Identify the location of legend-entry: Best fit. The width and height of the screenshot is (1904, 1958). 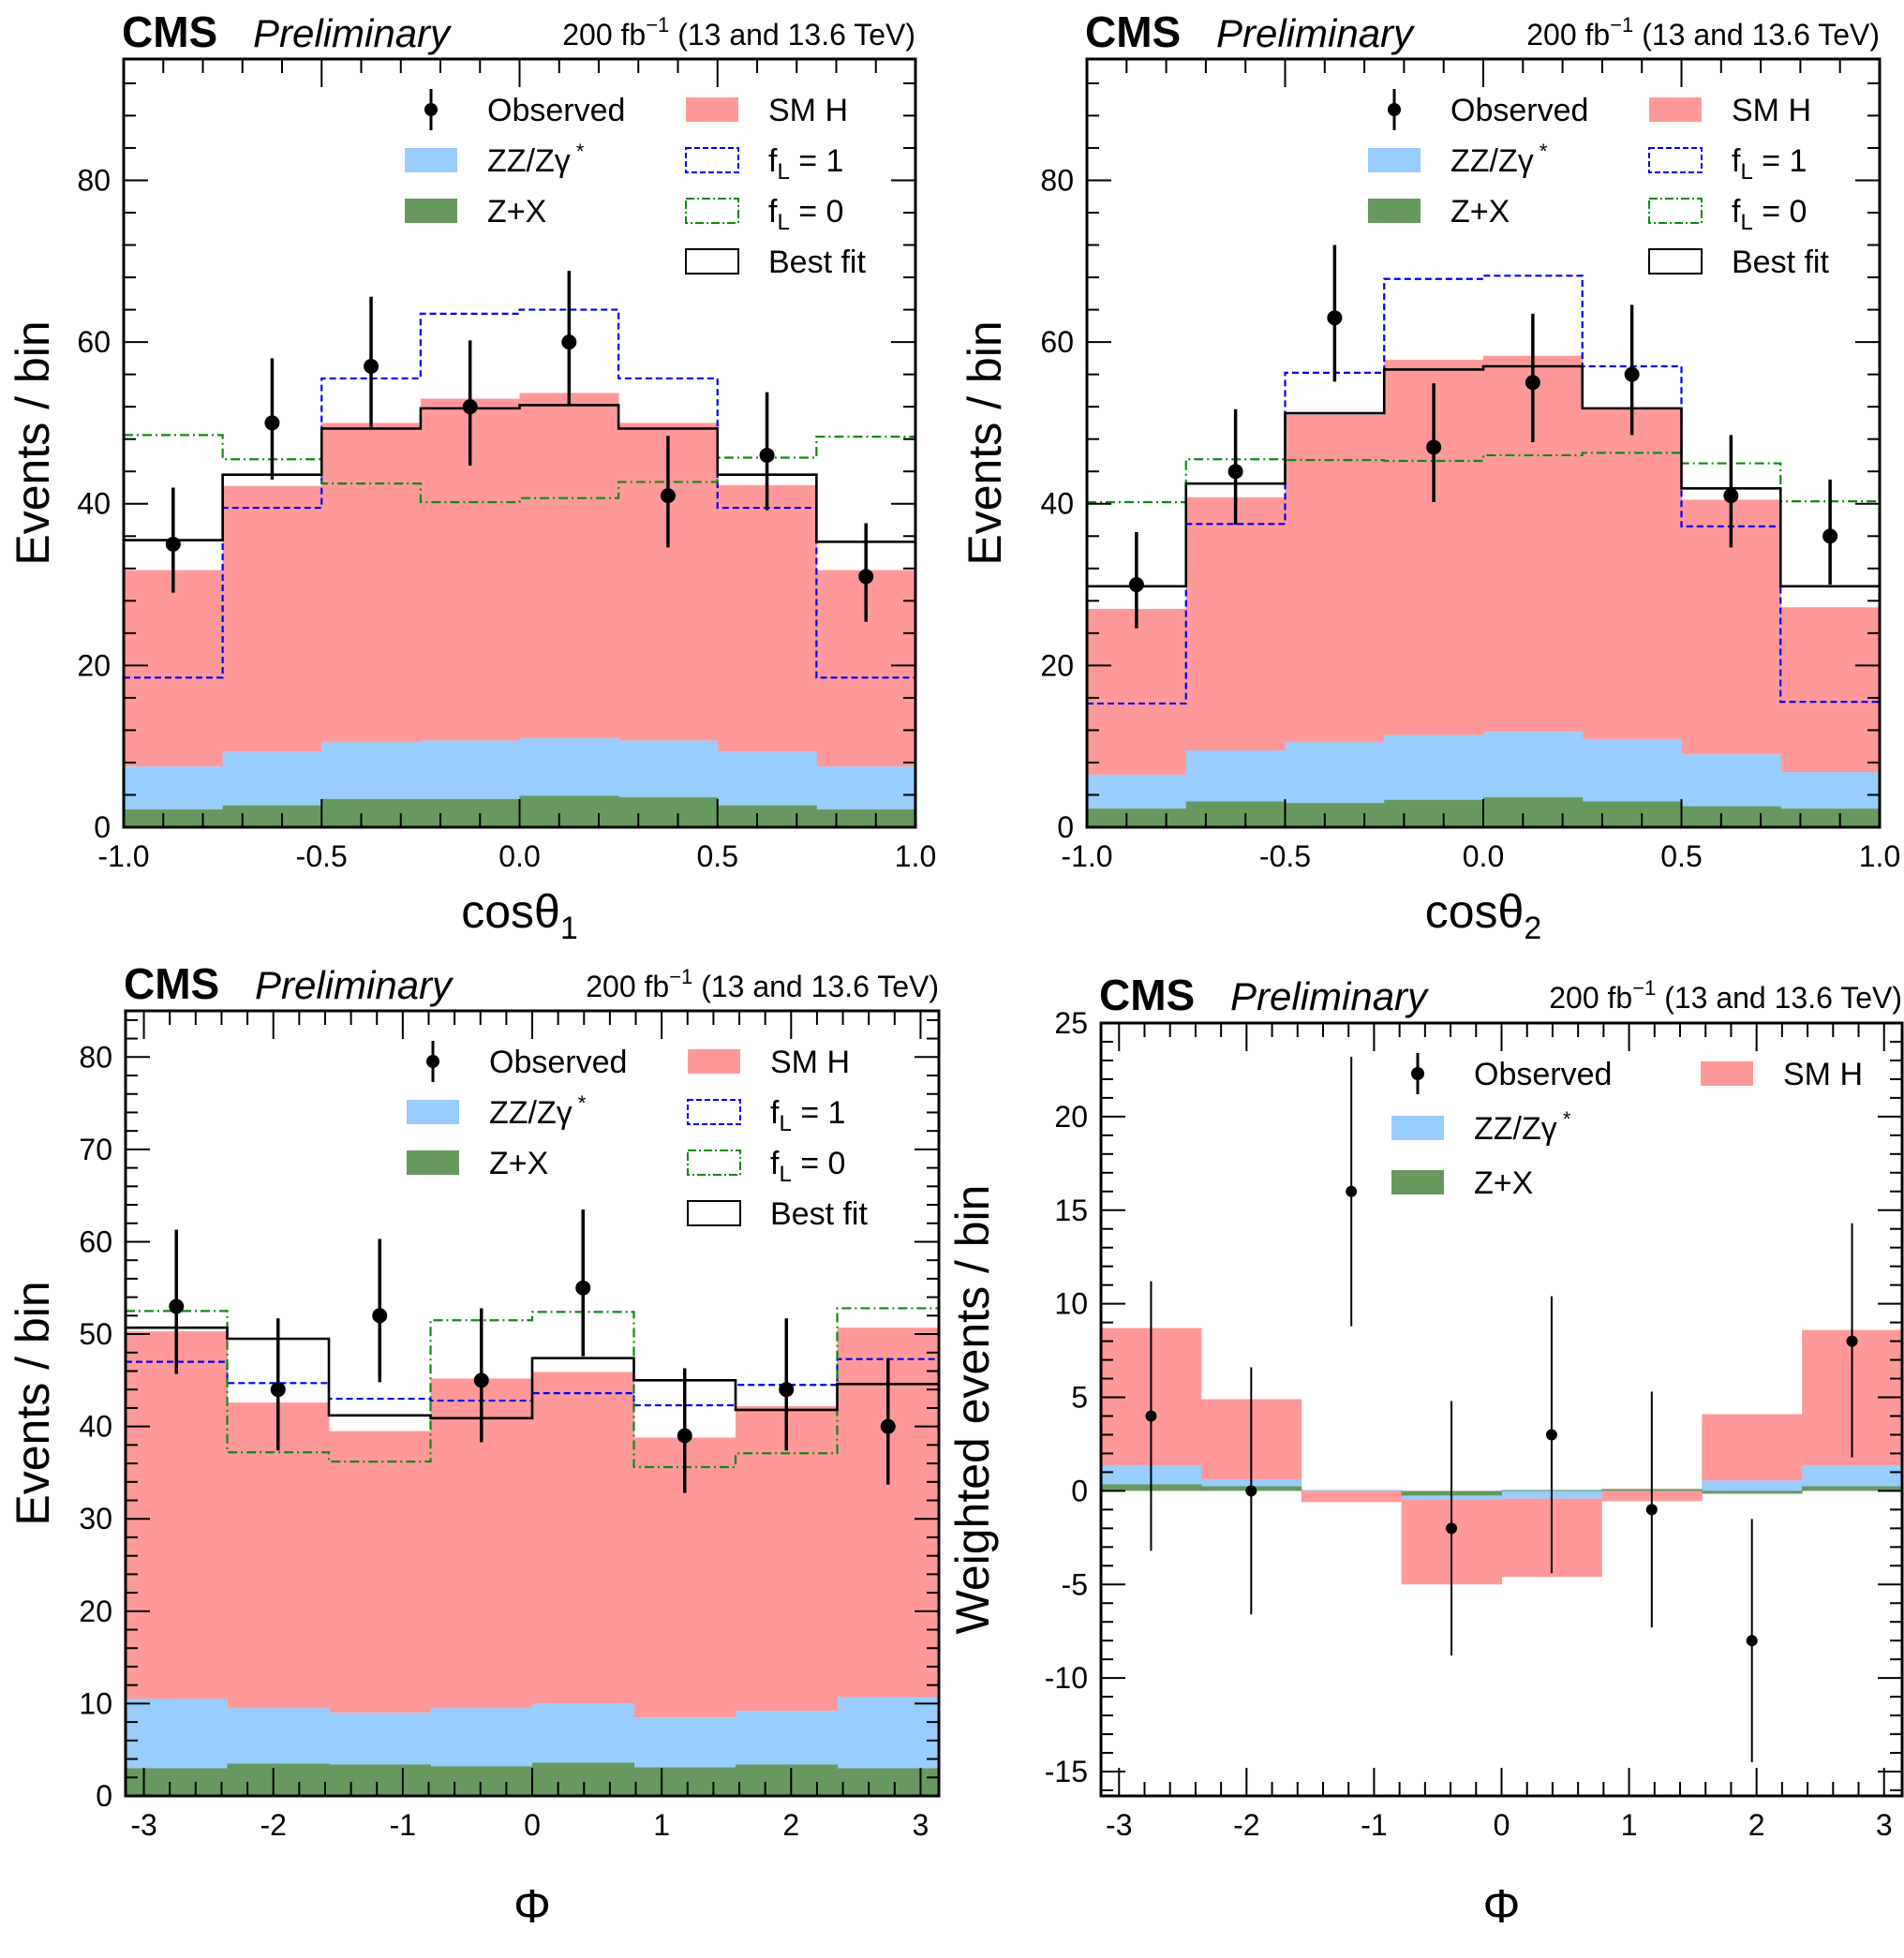
(775, 262).